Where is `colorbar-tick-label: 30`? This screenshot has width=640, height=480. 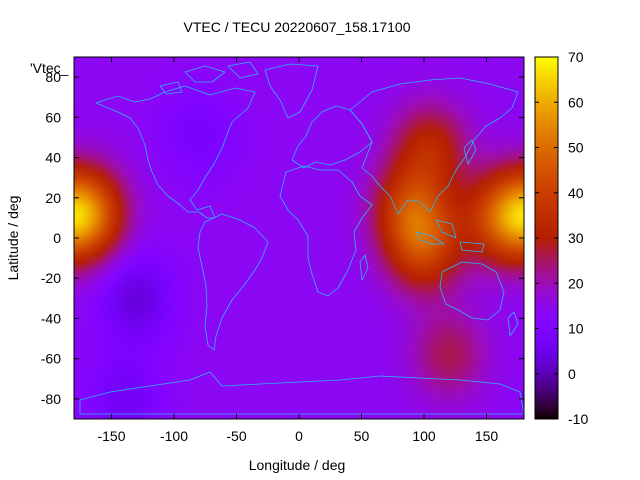
colorbar-tick-label: 30 is located at coordinates (576, 238).